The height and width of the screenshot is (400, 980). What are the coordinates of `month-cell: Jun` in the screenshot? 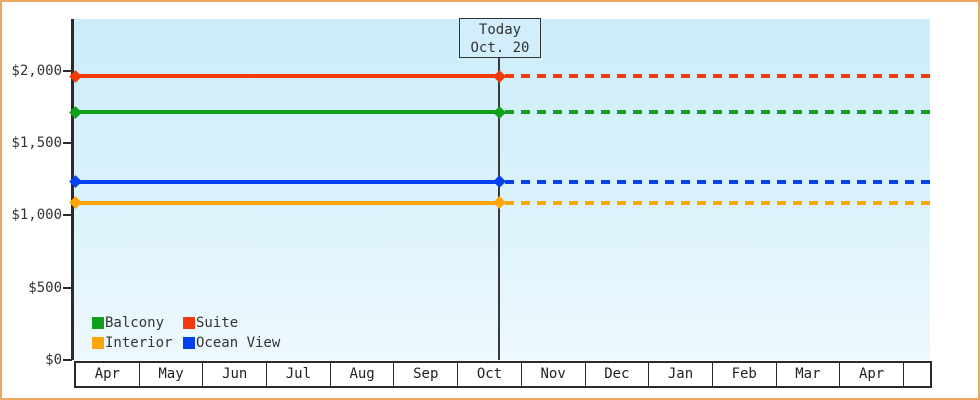 It's located at (235, 374).